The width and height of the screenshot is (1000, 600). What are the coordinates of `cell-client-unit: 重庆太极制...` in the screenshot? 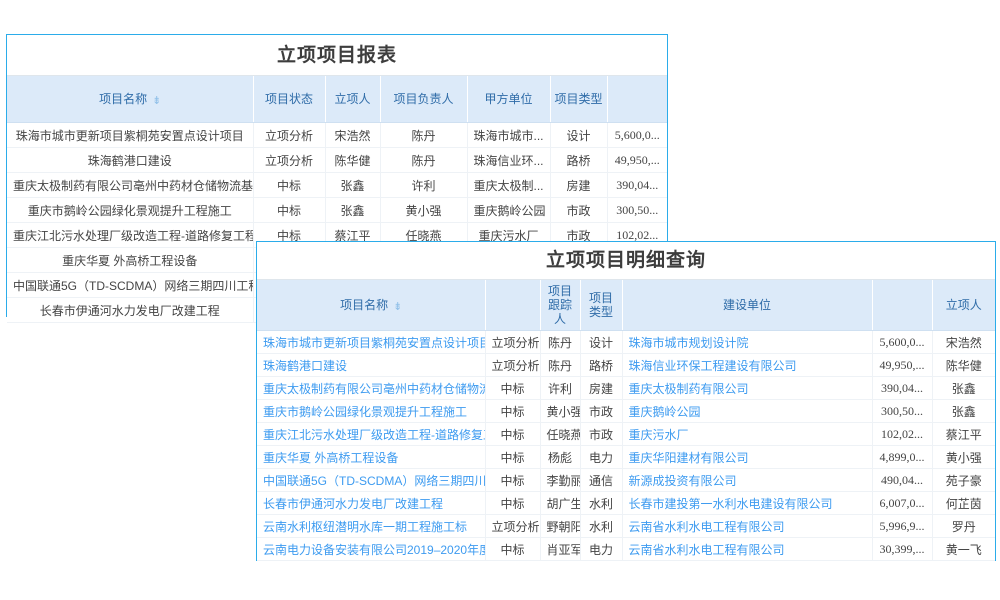 It's located at (509, 185).